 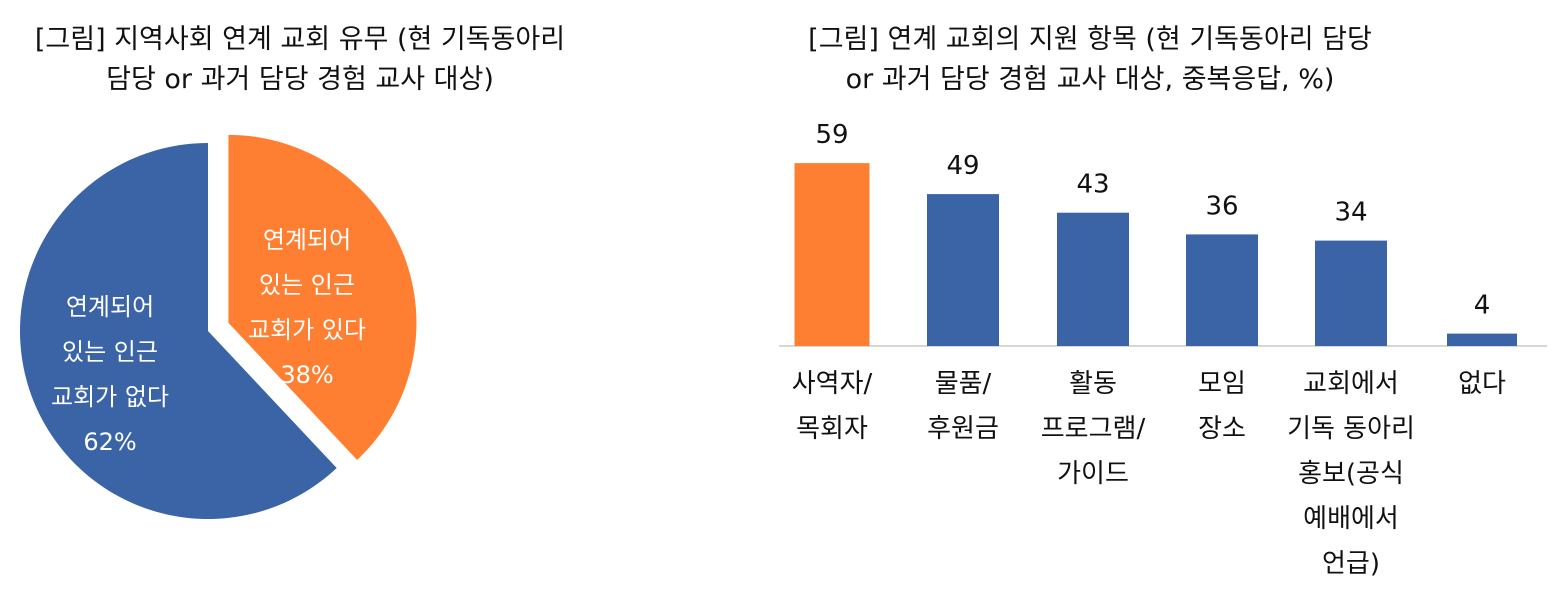 I want to click on pie-slice-0-label-line-0: 연계되어, so click(x=307, y=240).